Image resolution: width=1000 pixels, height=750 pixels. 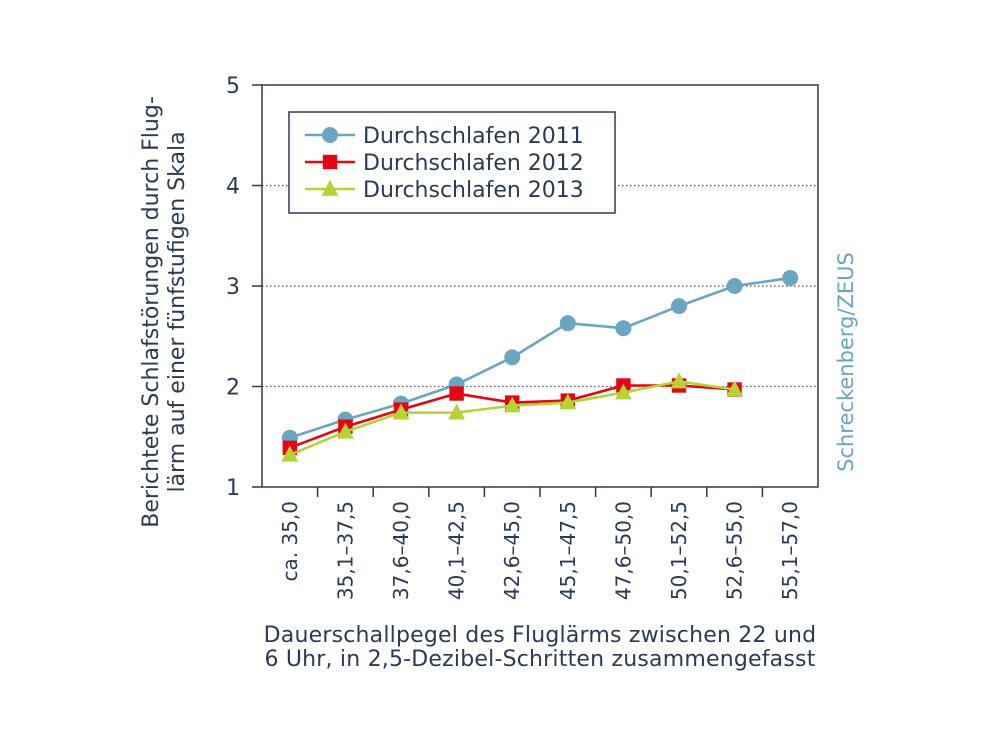 I want to click on x-tick-label: 42,6–45,0, so click(x=512, y=550).